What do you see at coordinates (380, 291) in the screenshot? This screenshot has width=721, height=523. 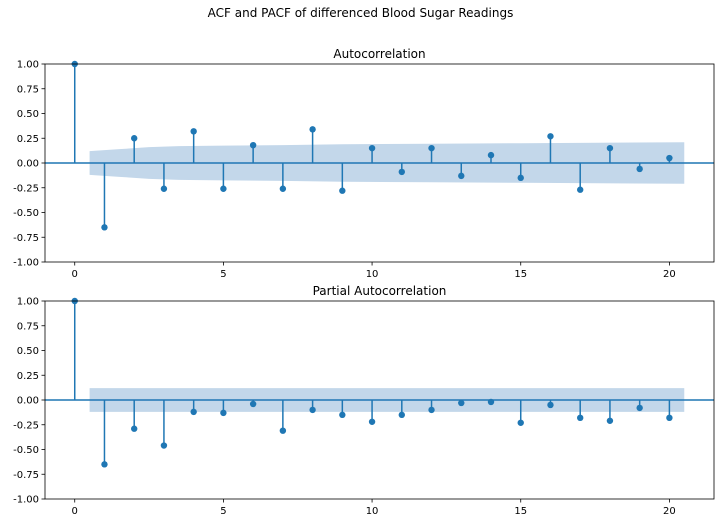 I see `panel-title: Partial Autocorrelation` at bounding box center [380, 291].